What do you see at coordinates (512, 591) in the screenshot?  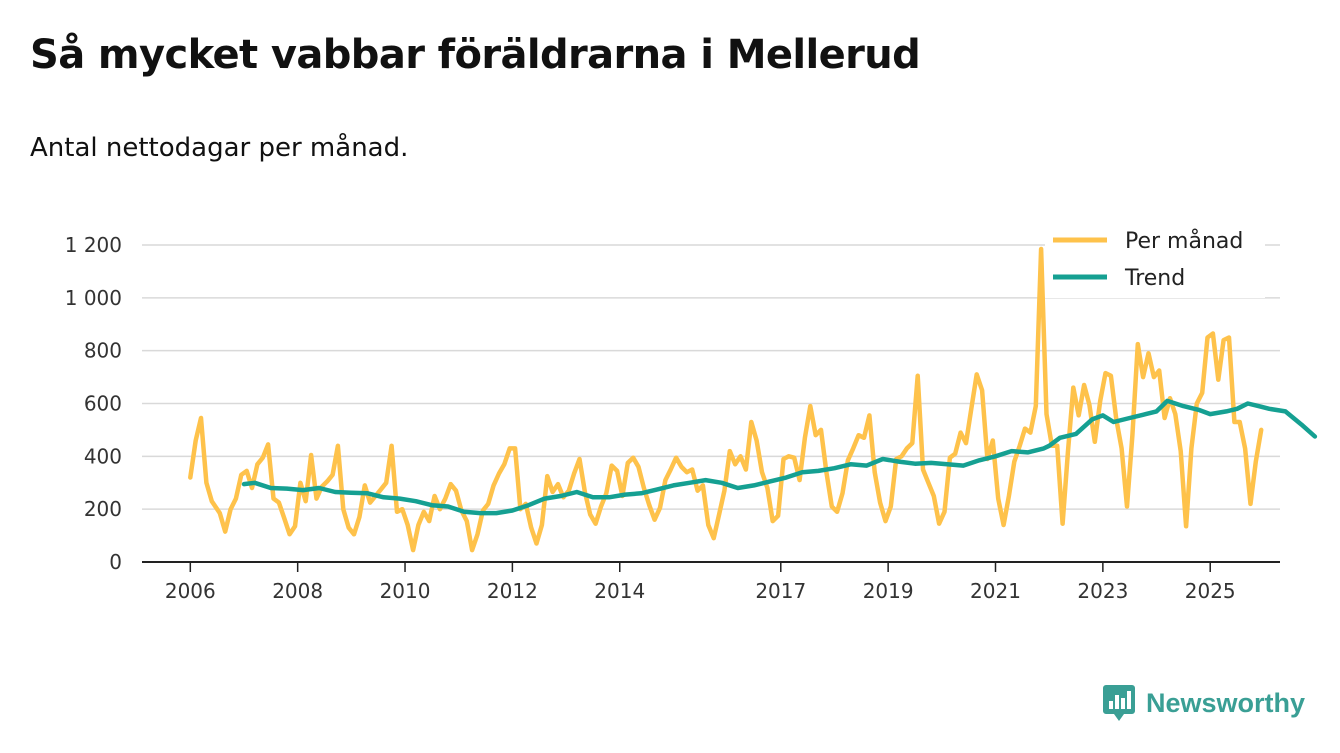 I see `x-tick-label: 2012` at bounding box center [512, 591].